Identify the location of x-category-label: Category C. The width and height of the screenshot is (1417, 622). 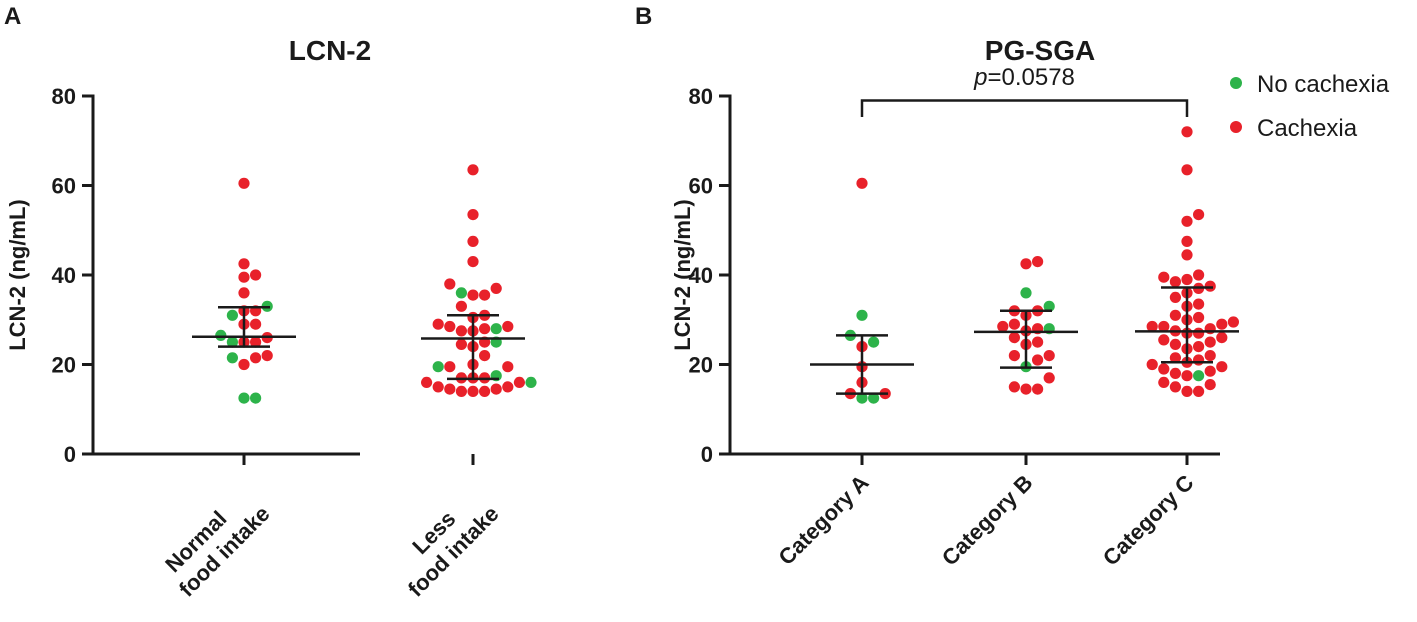
(1148, 520).